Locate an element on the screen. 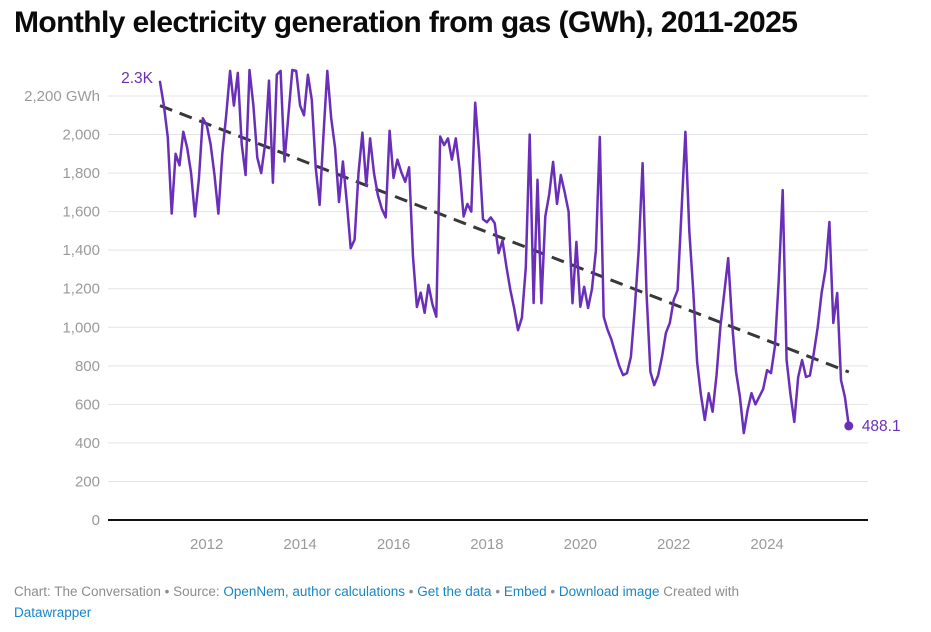 The image size is (931, 632). y-tick-label: 200 is located at coordinates (87, 481).